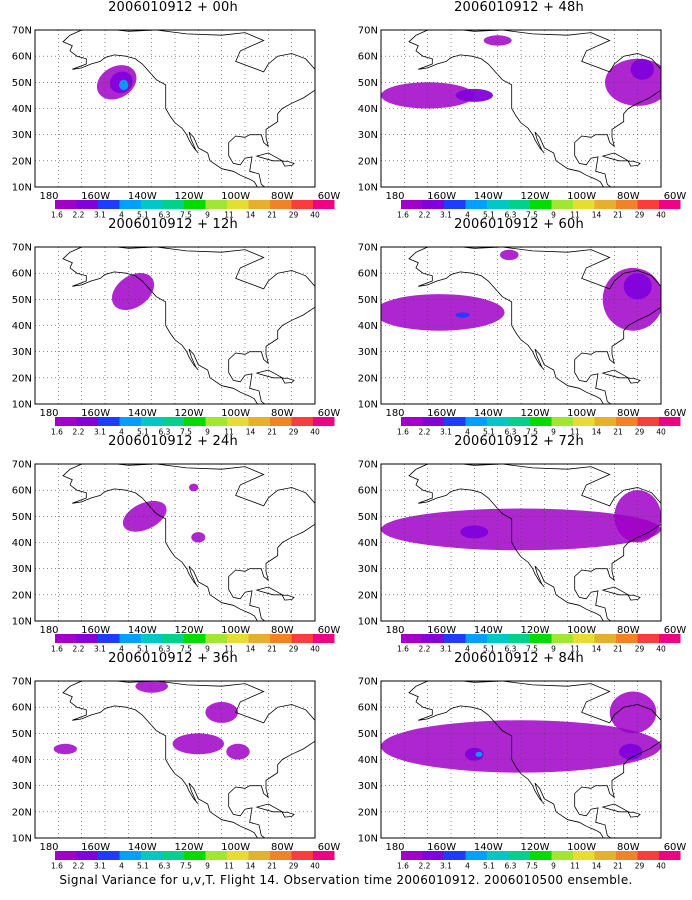 Image resolution: width=692 pixels, height=900 pixels. I want to click on colorbar-label: 1.6, so click(57, 215).